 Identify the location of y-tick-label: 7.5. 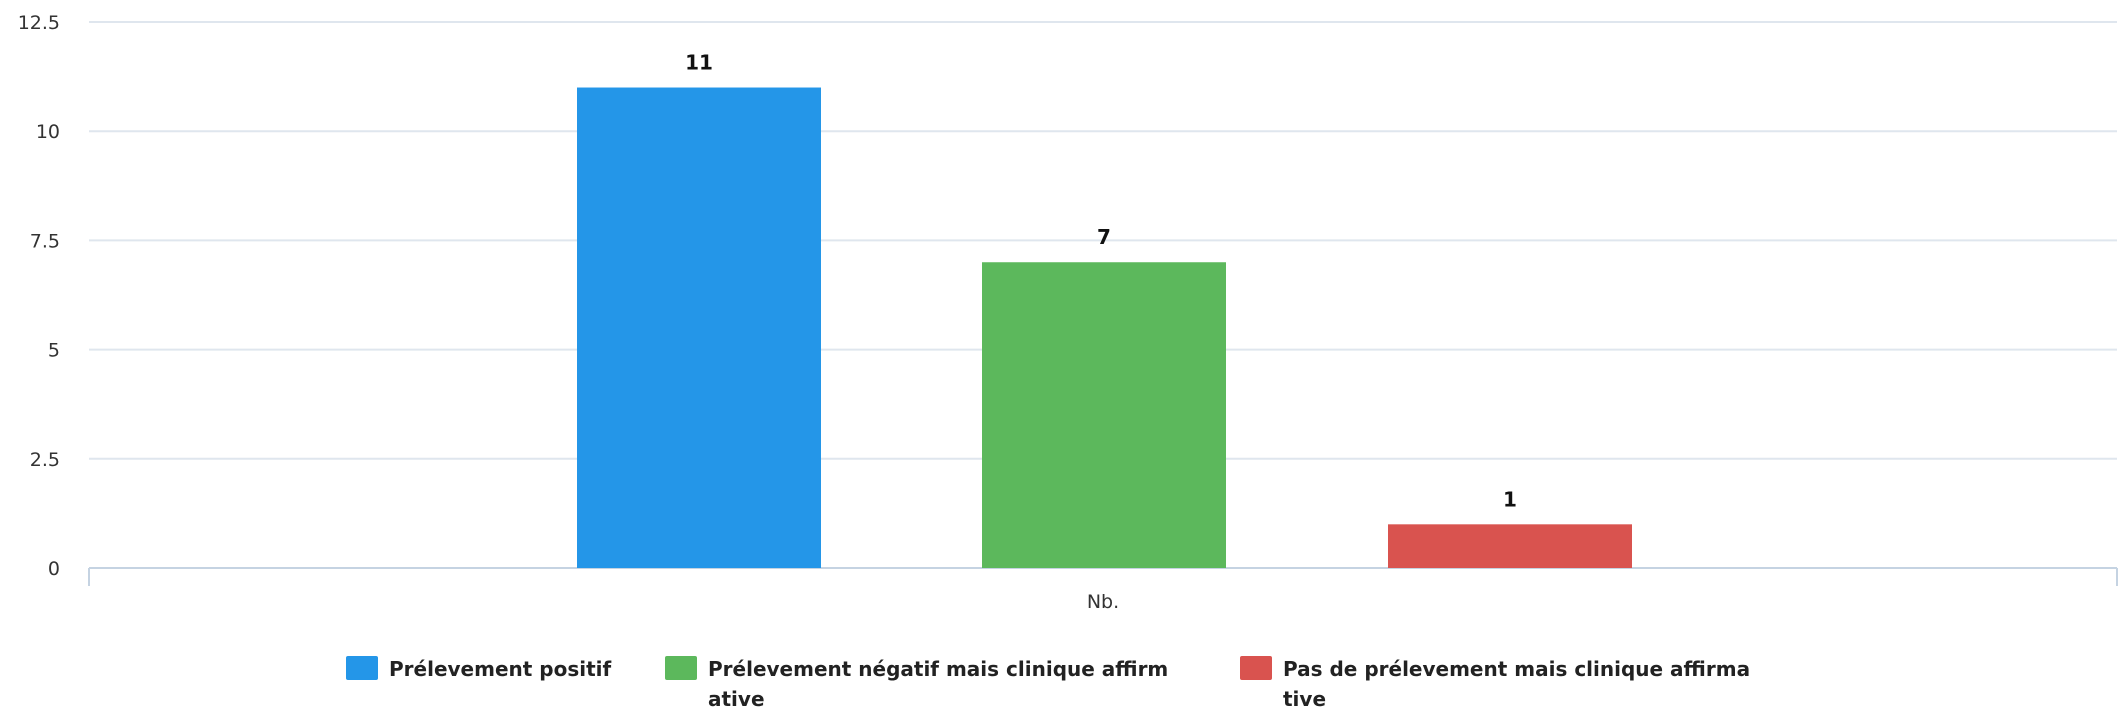
(45, 241).